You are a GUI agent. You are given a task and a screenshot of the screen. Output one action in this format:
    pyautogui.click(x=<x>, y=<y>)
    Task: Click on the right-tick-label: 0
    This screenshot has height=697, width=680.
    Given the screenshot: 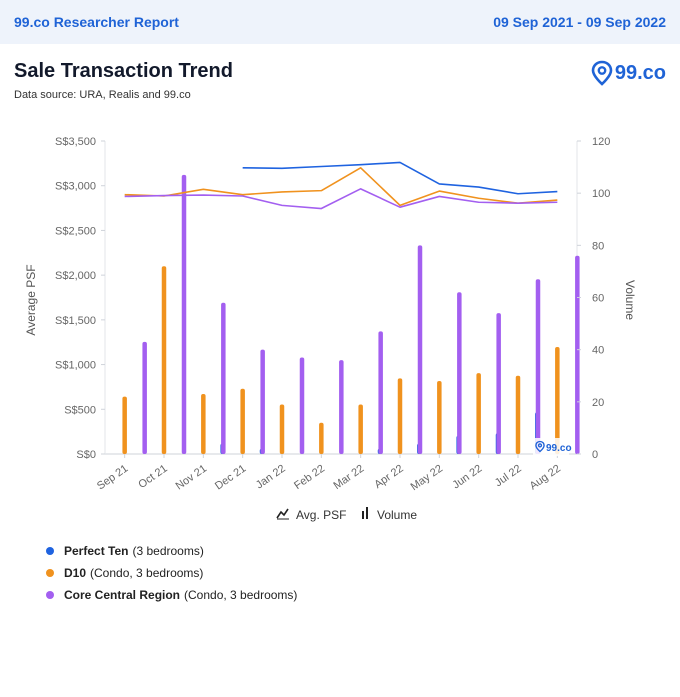 What is the action you would take?
    pyautogui.click(x=595, y=455)
    